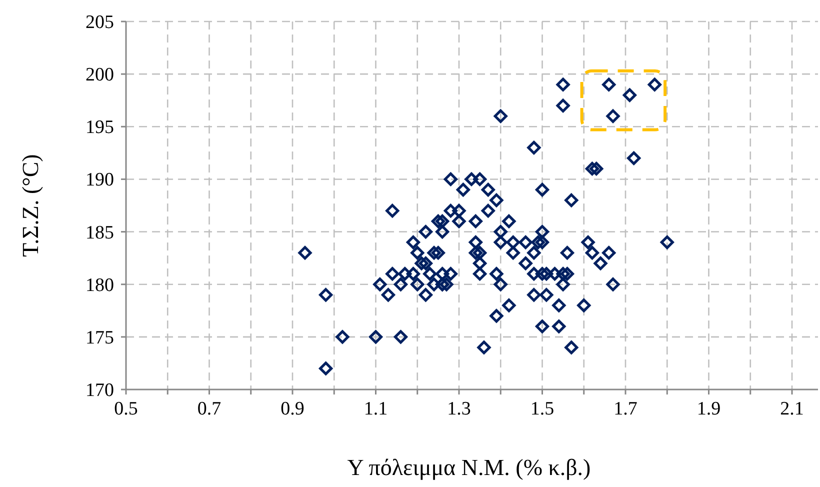  I want to click on x-tick-label: 1.5, so click(542, 409).